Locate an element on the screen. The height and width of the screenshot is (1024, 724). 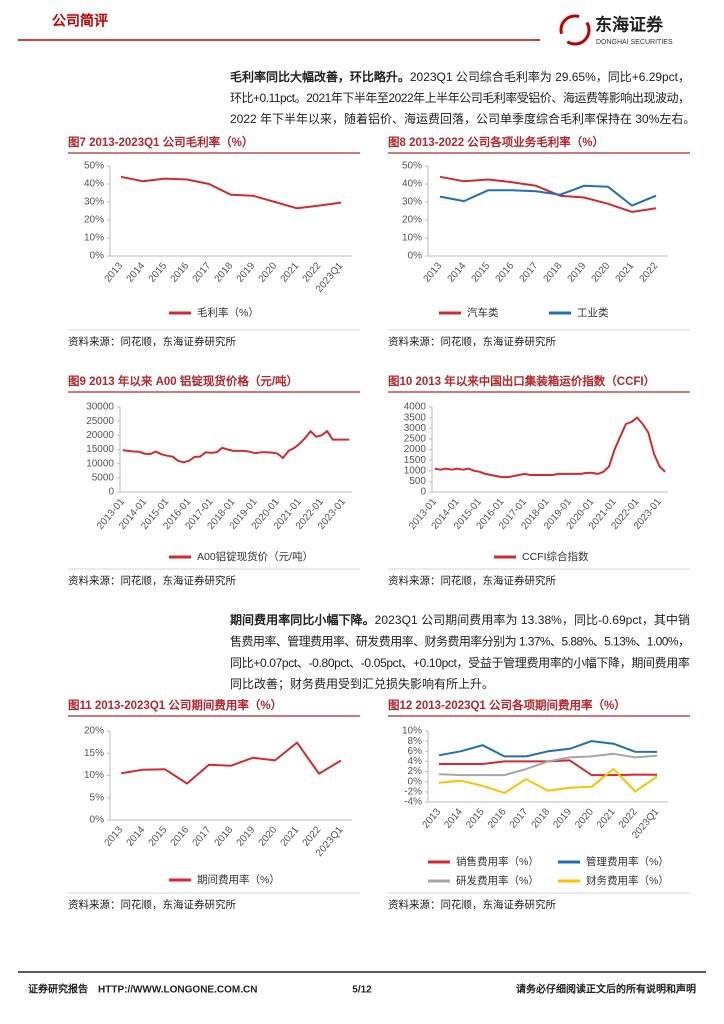
footer-page: 5/12 is located at coordinates (362, 990).